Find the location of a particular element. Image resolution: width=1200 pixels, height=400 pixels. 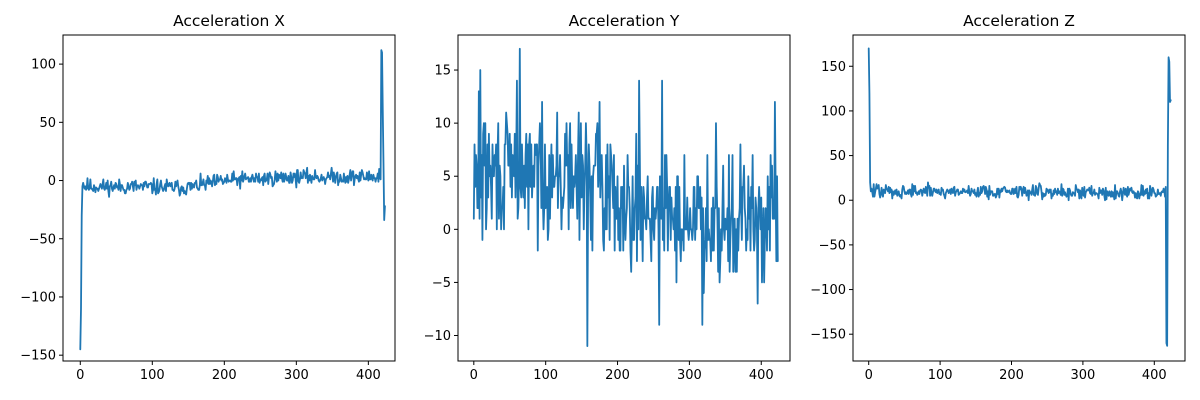

chart-title: Acceleration X is located at coordinates (229, 21).